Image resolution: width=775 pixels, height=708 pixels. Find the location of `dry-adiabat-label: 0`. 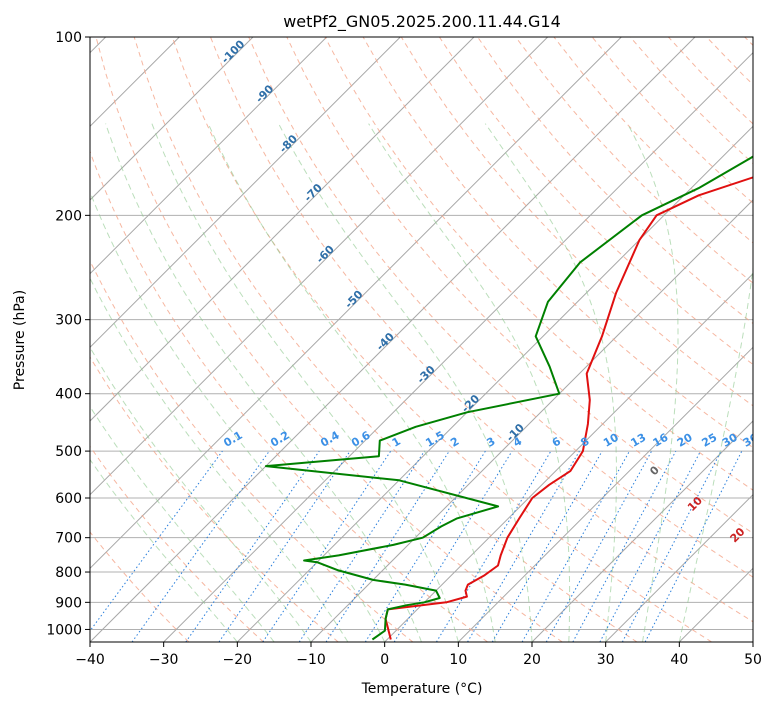

dry-adiabat-label: 0 is located at coordinates (654, 470).